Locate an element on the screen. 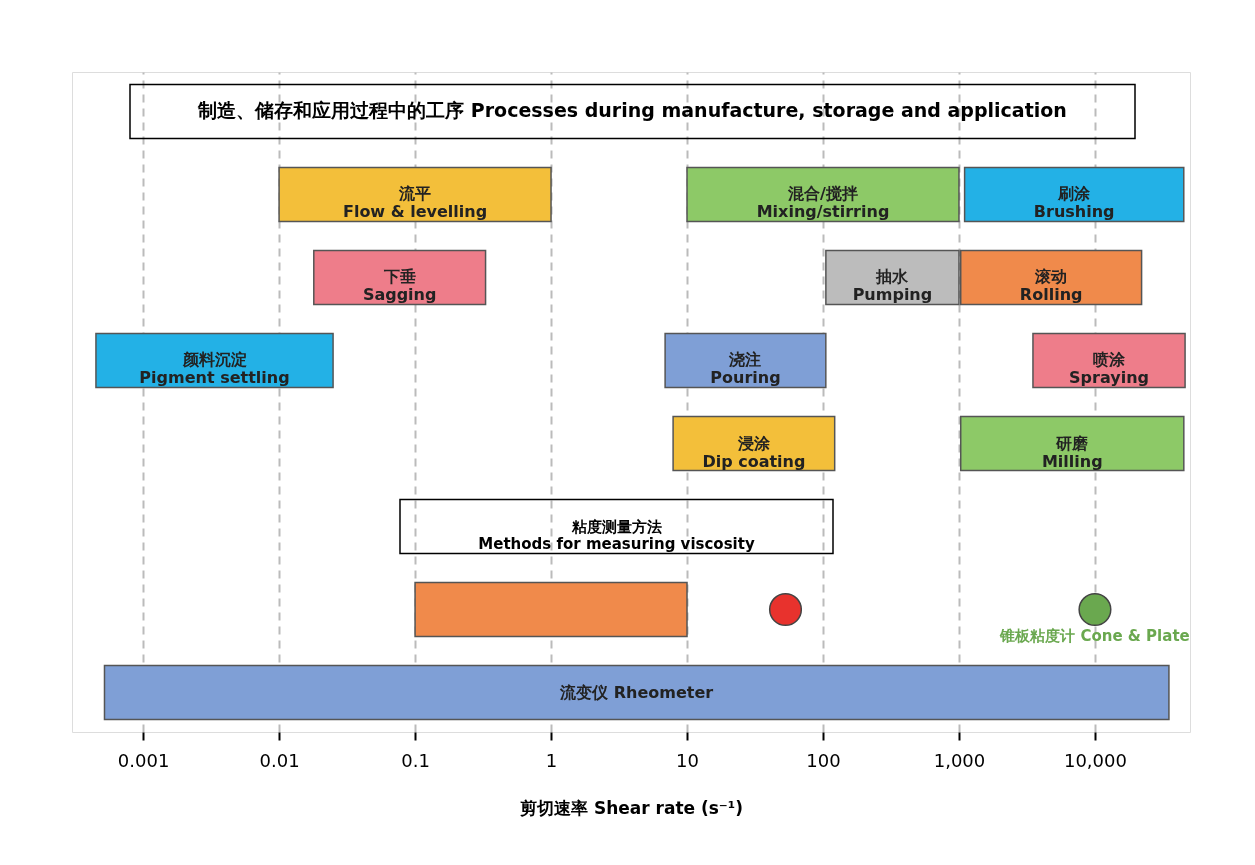  x-tick-label: 0.001 is located at coordinates (143, 760).